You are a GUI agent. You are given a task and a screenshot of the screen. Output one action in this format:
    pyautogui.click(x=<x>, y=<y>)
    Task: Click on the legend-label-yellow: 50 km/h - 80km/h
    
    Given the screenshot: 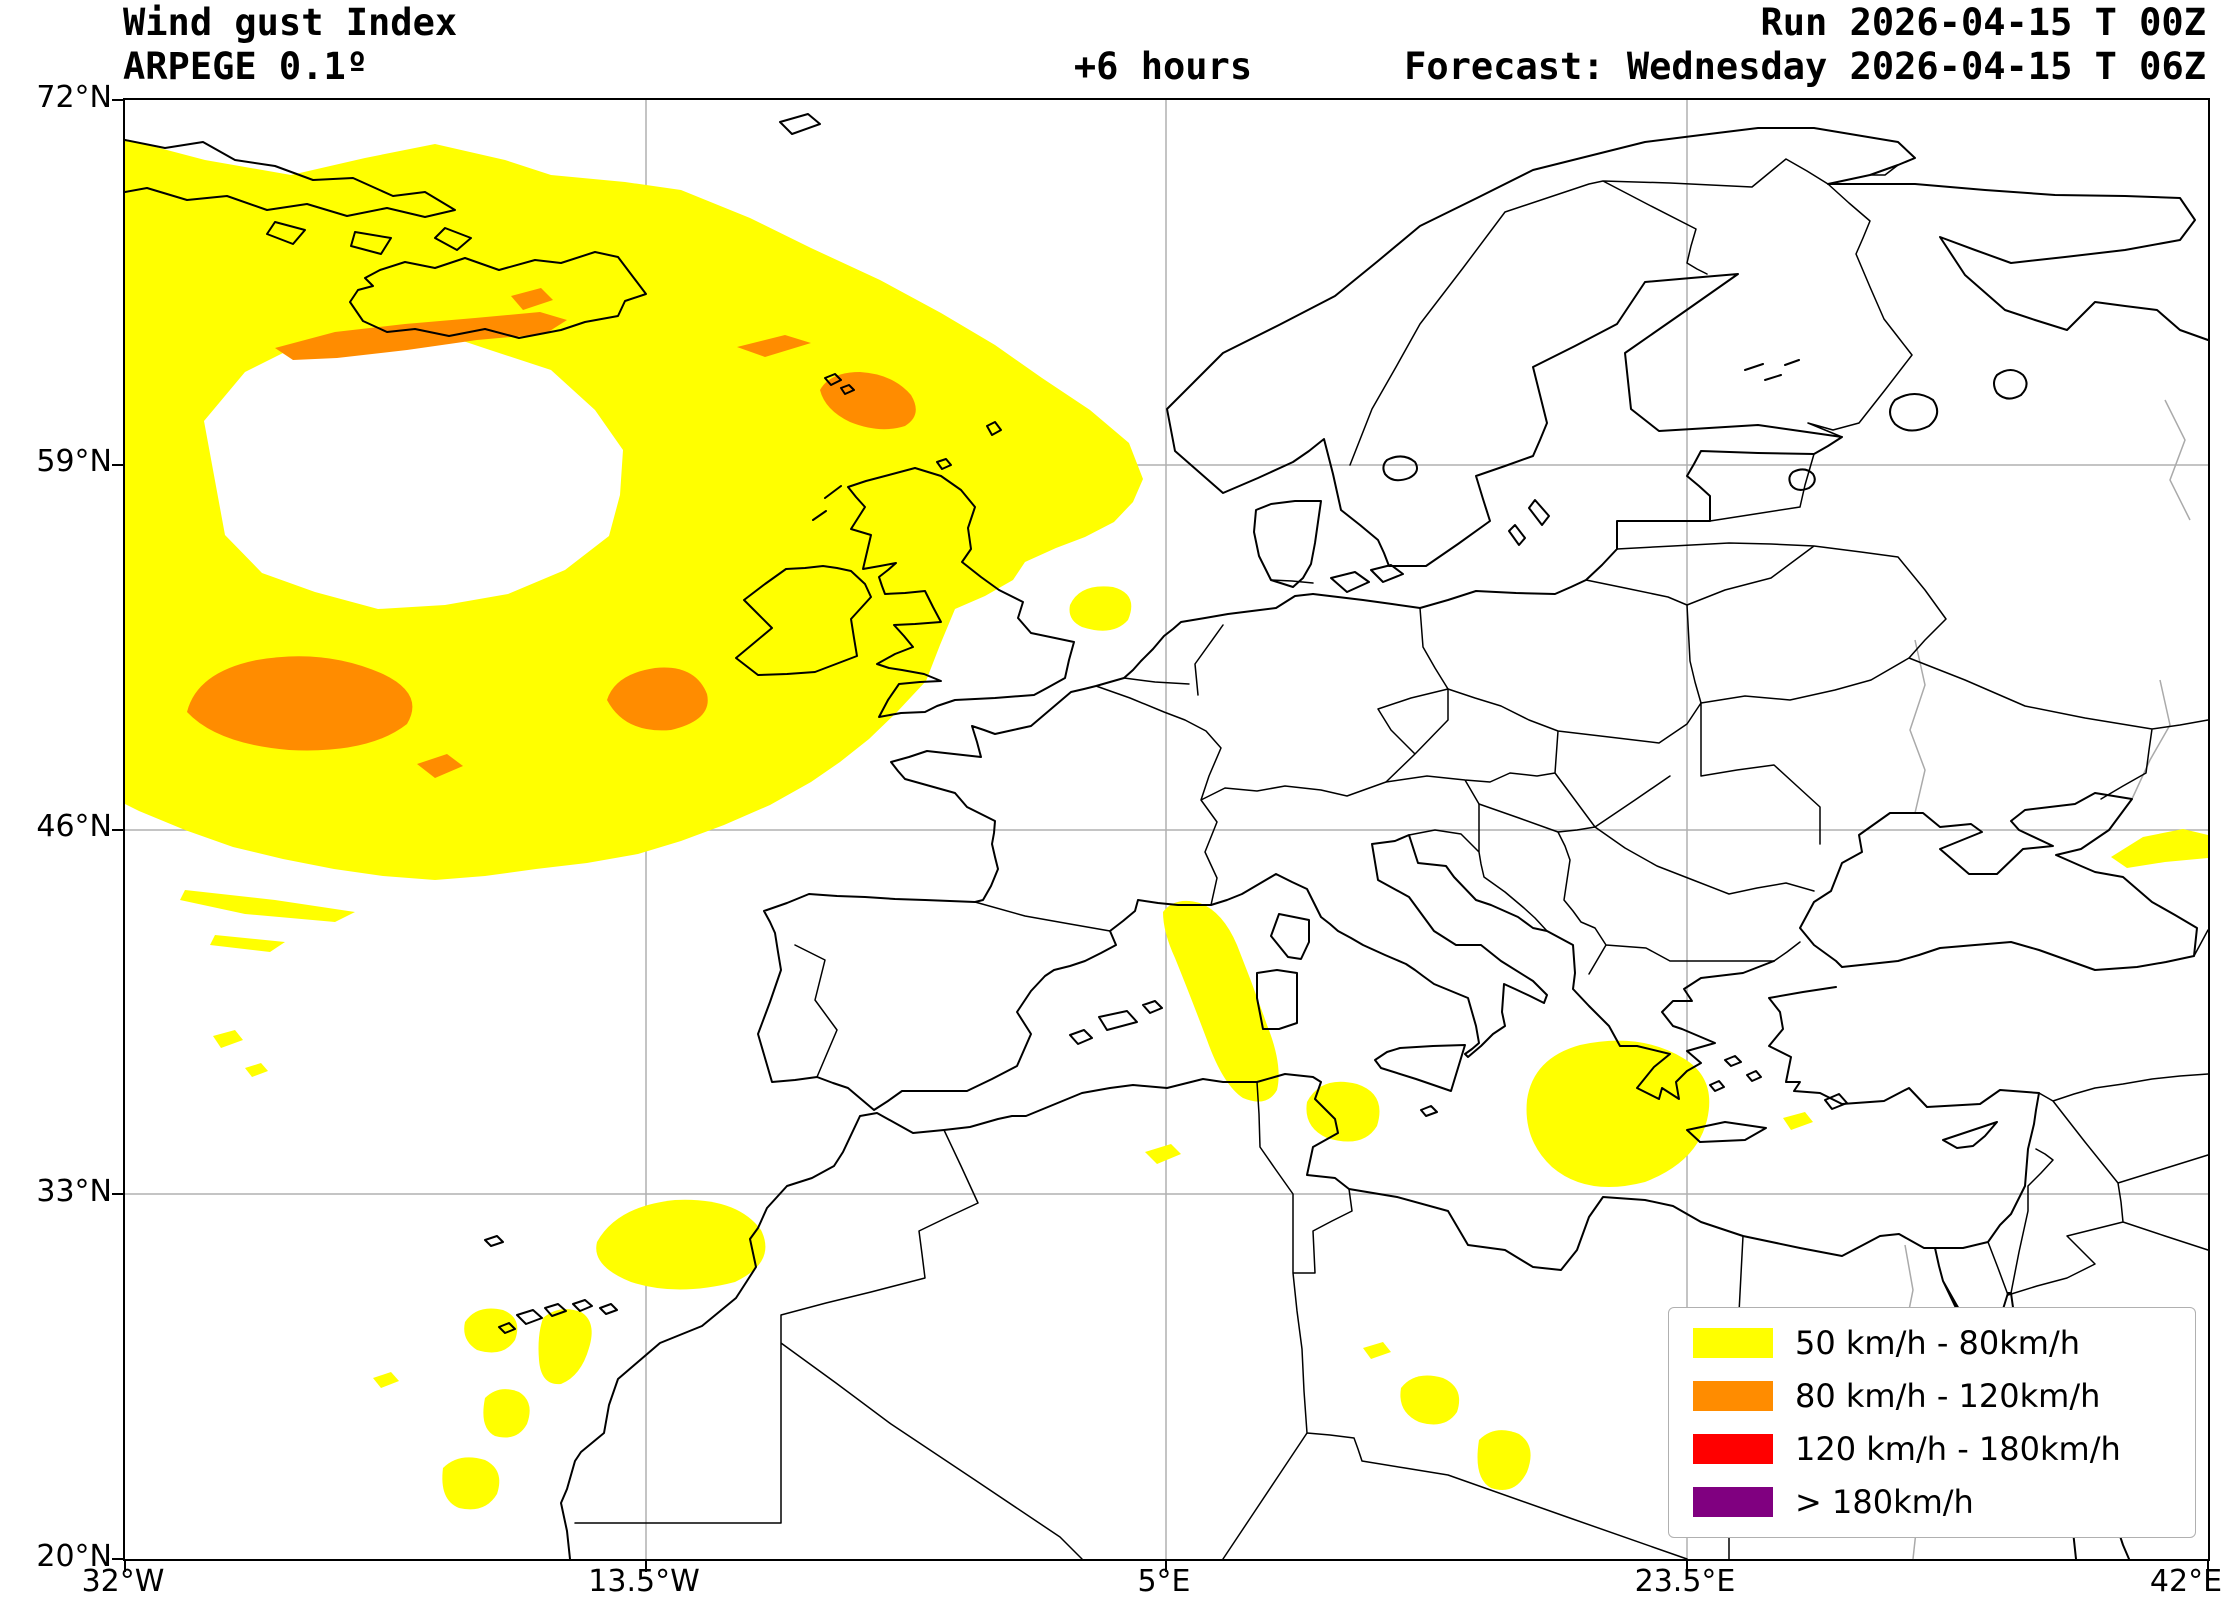 What is the action you would take?
    pyautogui.click(x=1938, y=1342)
    